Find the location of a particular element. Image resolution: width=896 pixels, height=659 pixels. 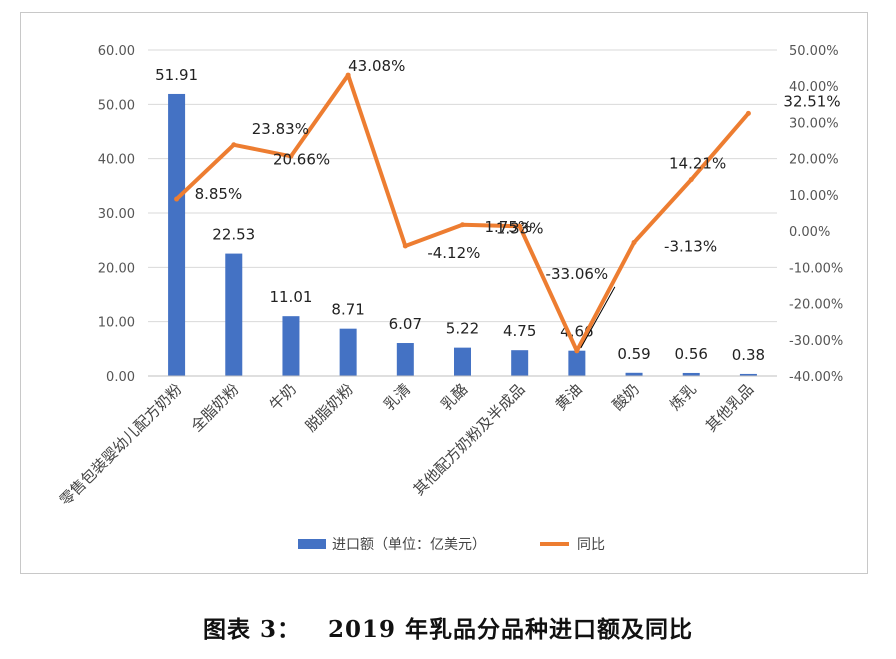

right-axis-tick-label: 50.00% is located at coordinates (814, 51).